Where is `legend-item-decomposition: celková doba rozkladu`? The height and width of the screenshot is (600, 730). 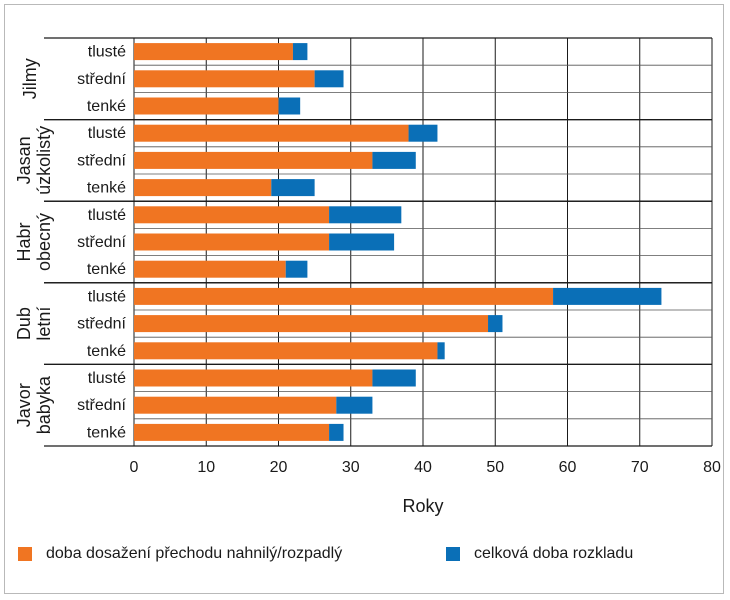 legend-item-decomposition: celková doba rozkladu is located at coordinates (539, 554).